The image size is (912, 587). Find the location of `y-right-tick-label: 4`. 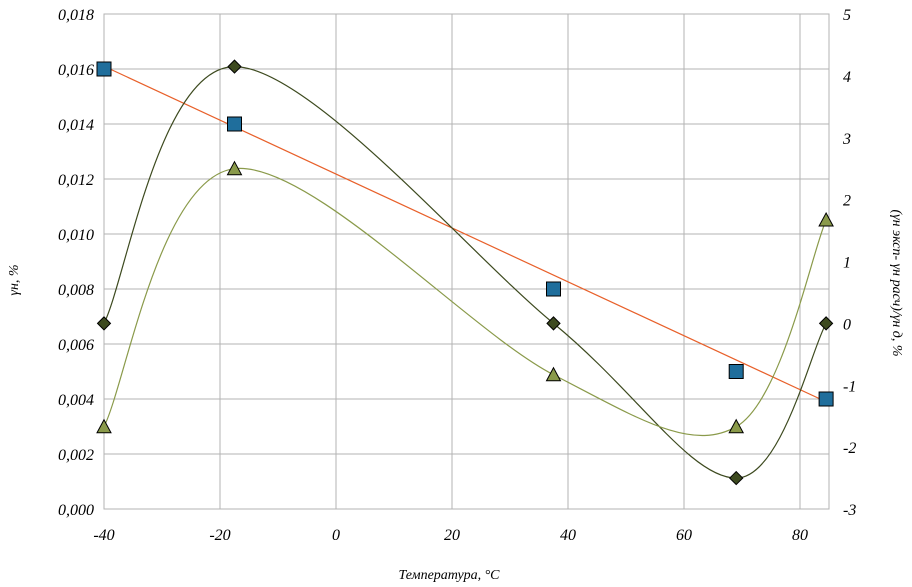

y-right-tick-label: 4 is located at coordinates (847, 77).